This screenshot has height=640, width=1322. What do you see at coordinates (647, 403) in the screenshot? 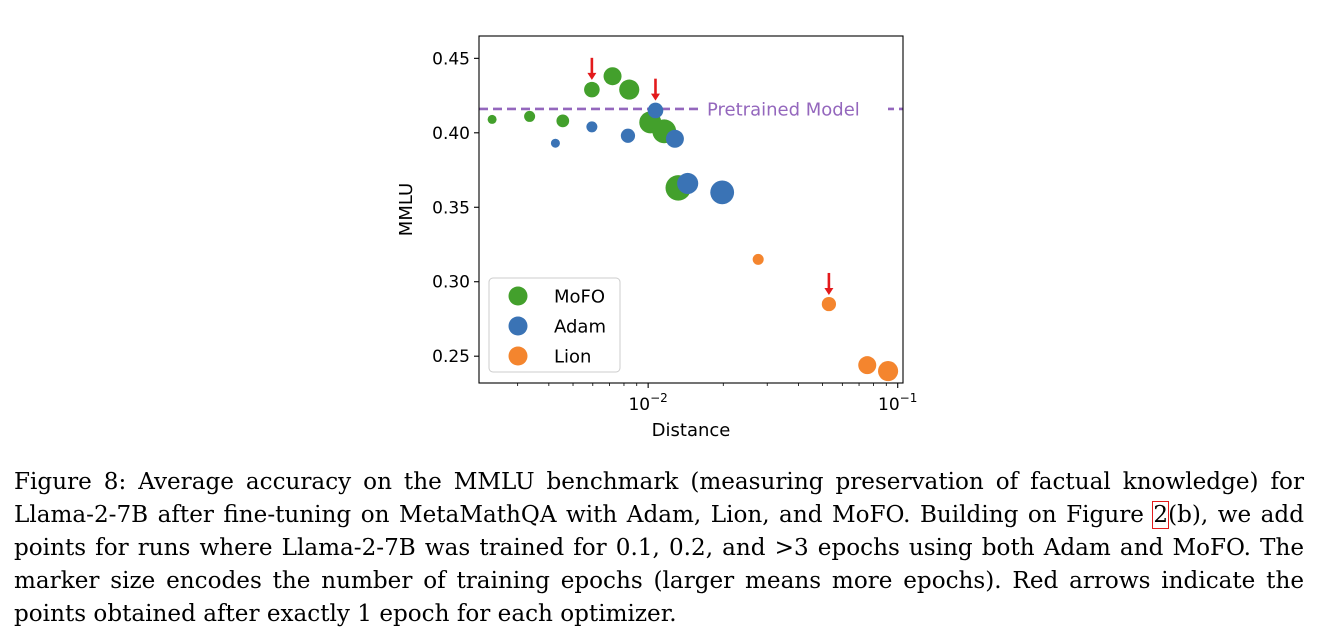
I see `x-tick-label: 10⁻²` at bounding box center [647, 403].